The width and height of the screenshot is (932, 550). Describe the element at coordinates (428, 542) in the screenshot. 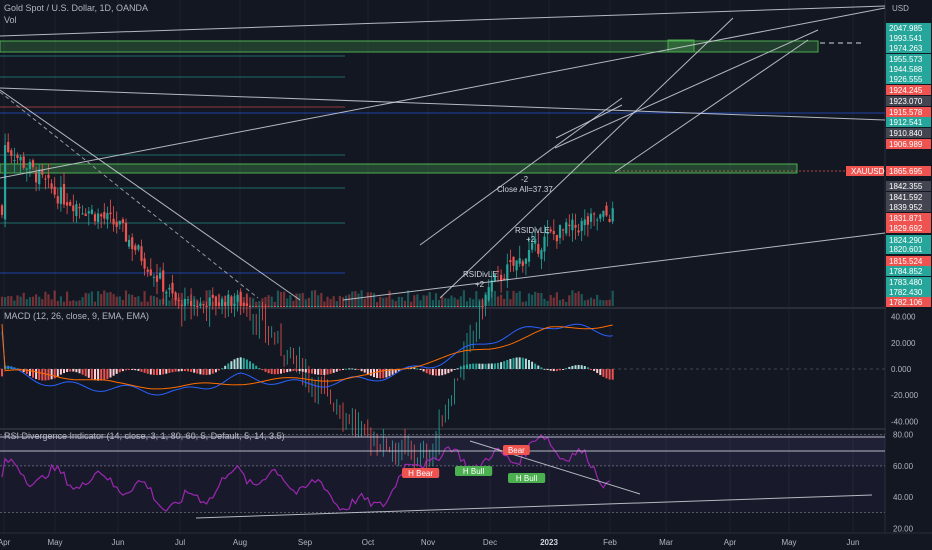

I see `time-tick: Nov` at that location.